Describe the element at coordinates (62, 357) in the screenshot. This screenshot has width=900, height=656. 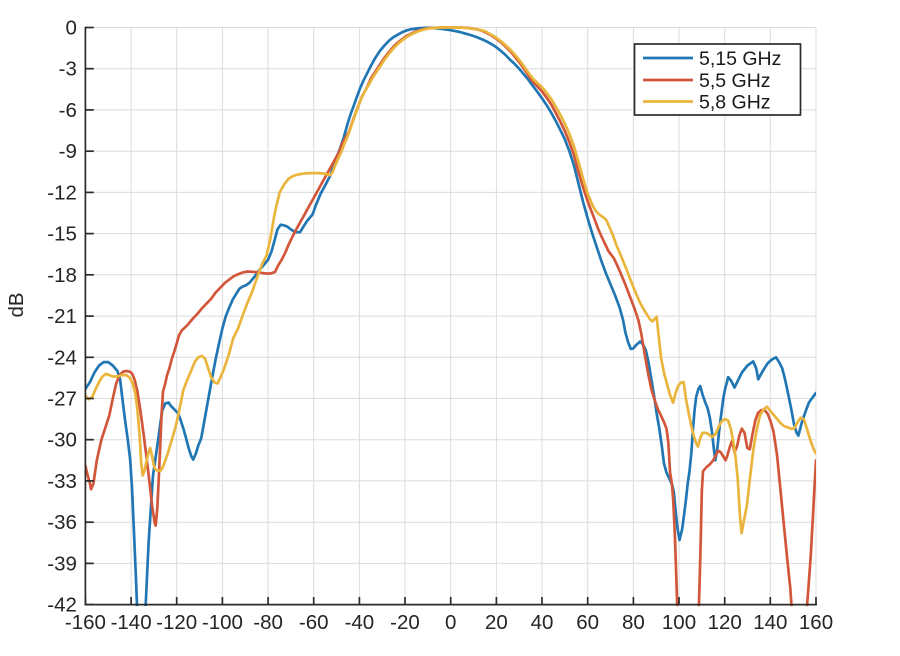
I see `svg-text: -24` at that location.